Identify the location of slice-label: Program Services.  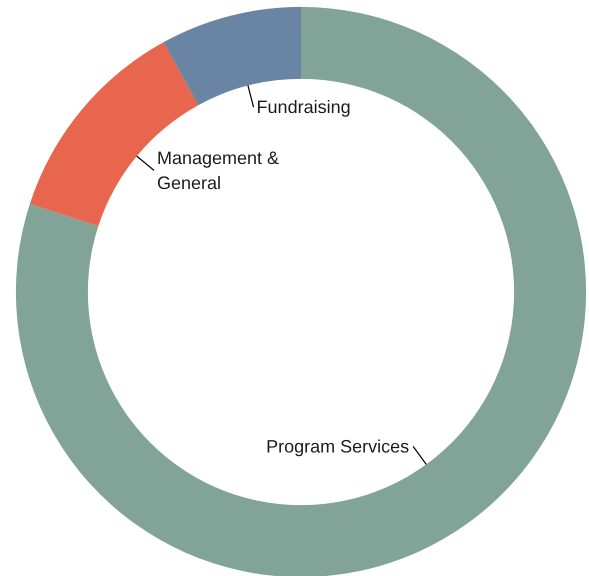
(338, 446).